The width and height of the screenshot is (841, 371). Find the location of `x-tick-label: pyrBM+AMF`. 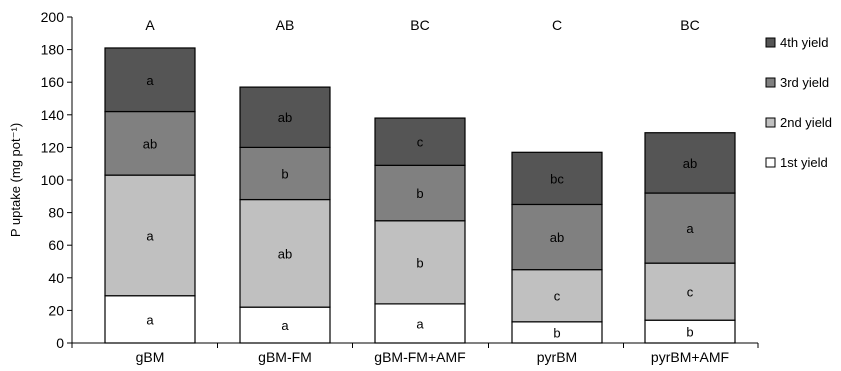

x-tick-label: pyrBM+AMF is located at coordinates (690, 357).